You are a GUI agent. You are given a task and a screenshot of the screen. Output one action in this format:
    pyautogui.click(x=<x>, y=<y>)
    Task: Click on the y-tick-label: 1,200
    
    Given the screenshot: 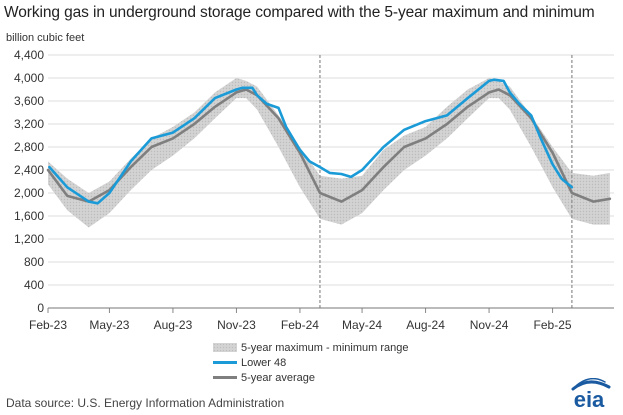 What is the action you would take?
    pyautogui.click(x=29, y=239)
    